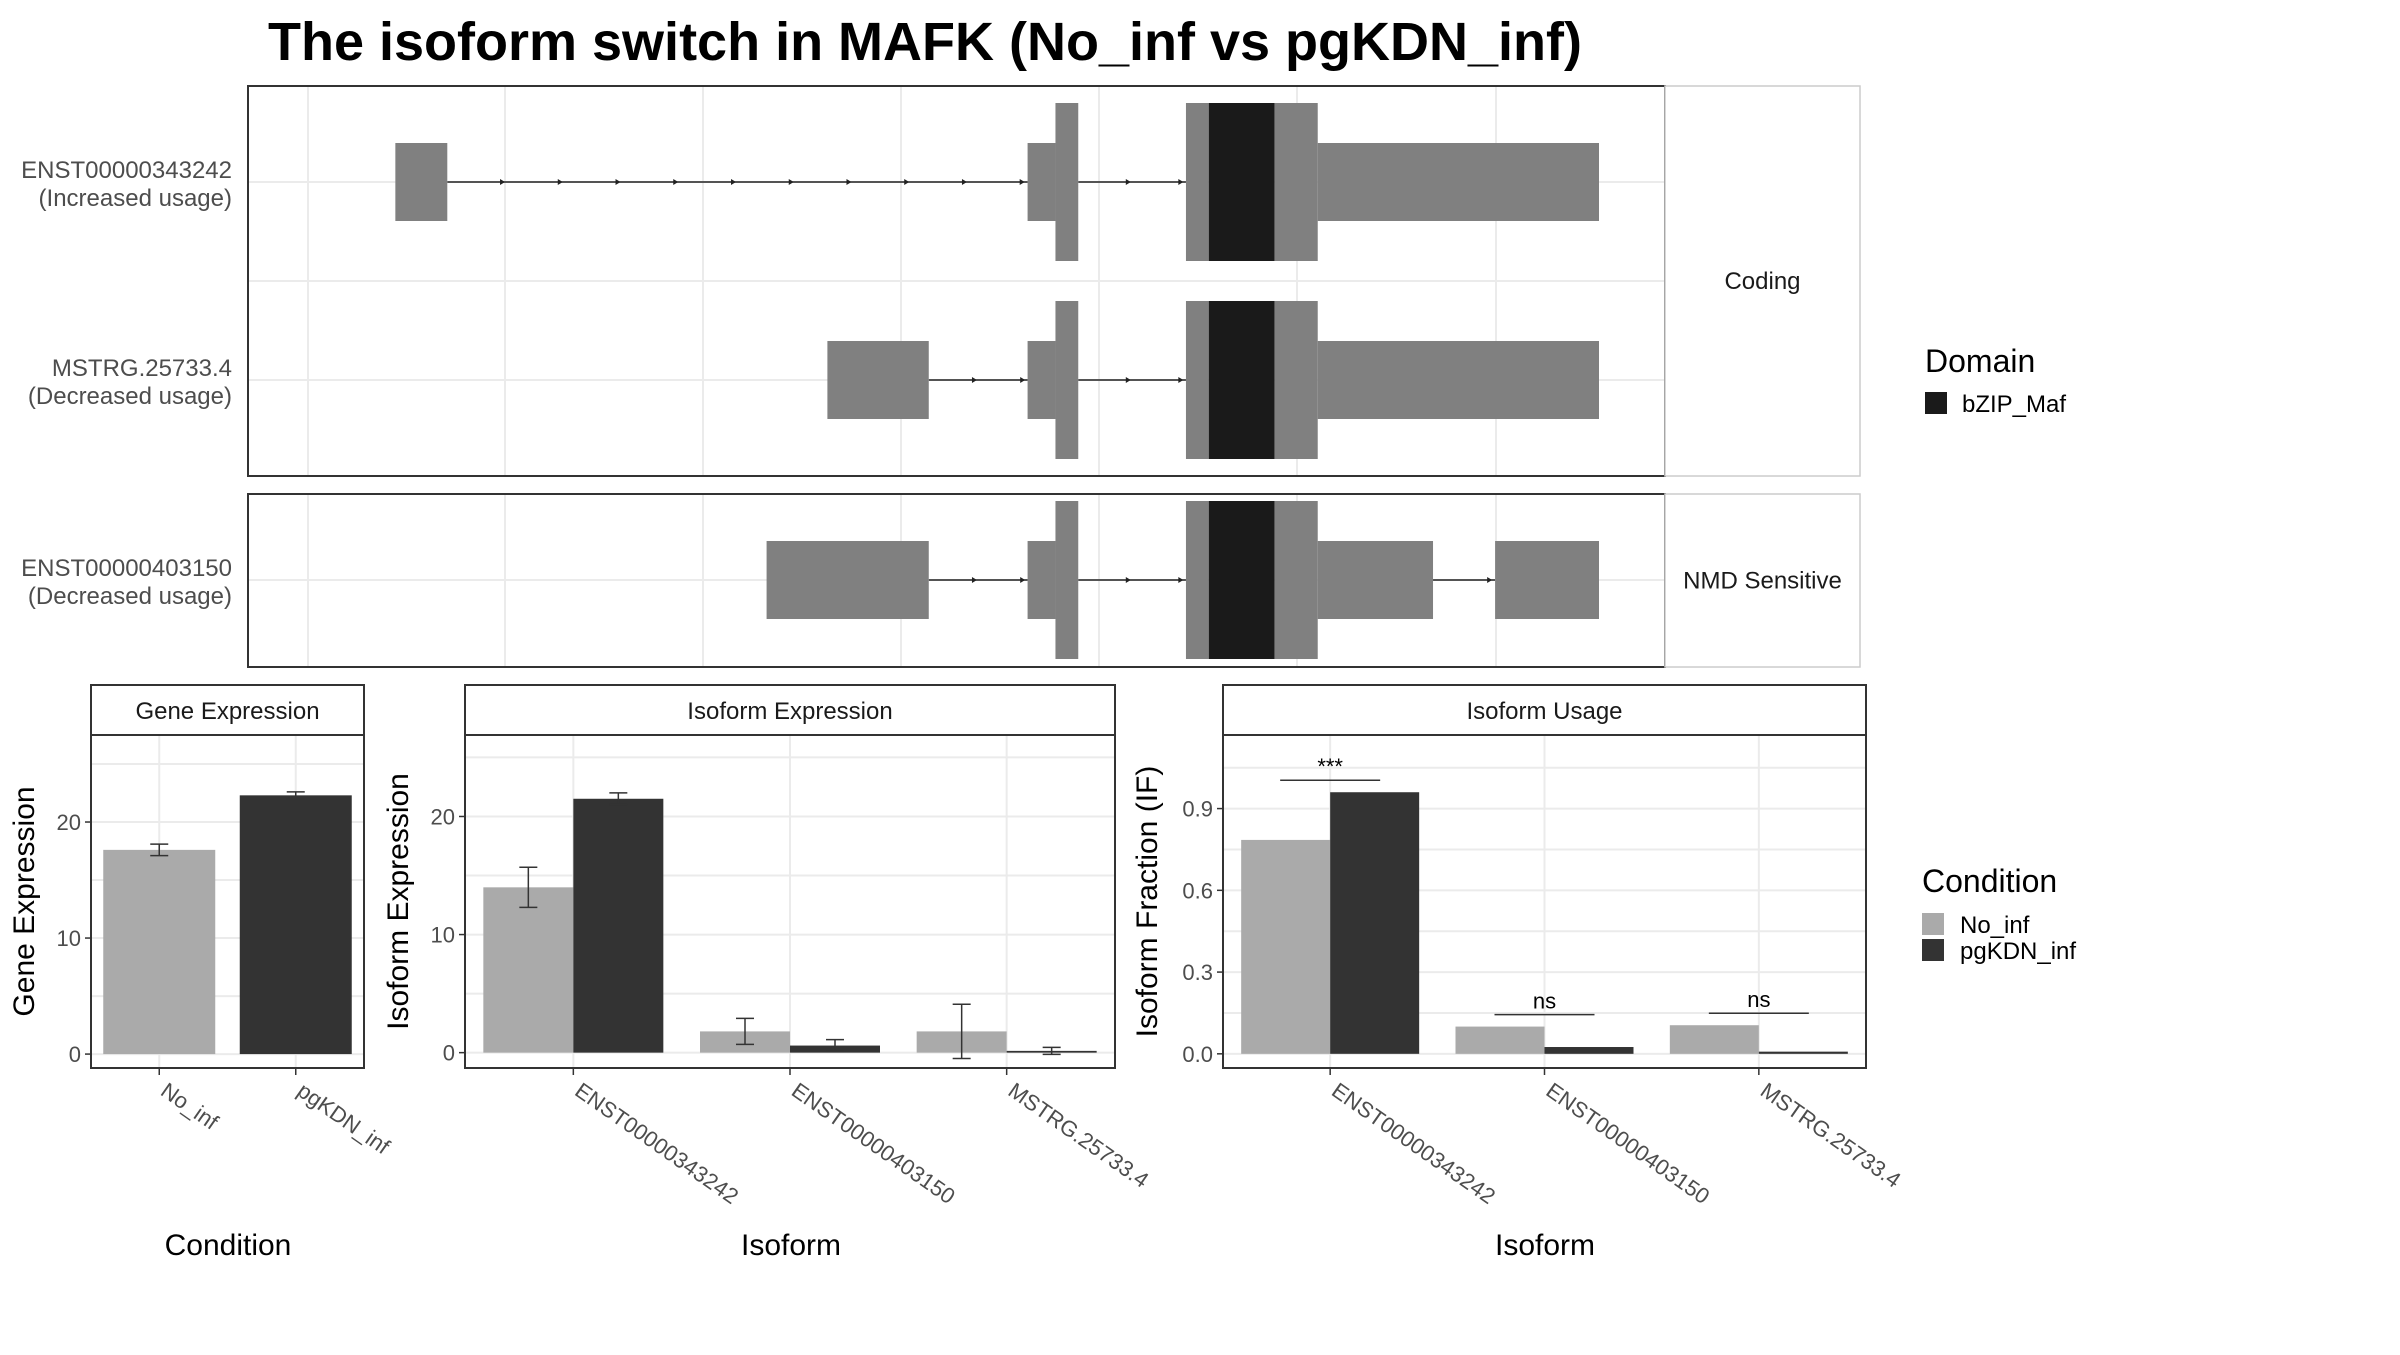 This screenshot has width=2400, height=1355. What do you see at coordinates (1197, 809) in the screenshot?
I see `y-tick-label: 0.9` at bounding box center [1197, 809].